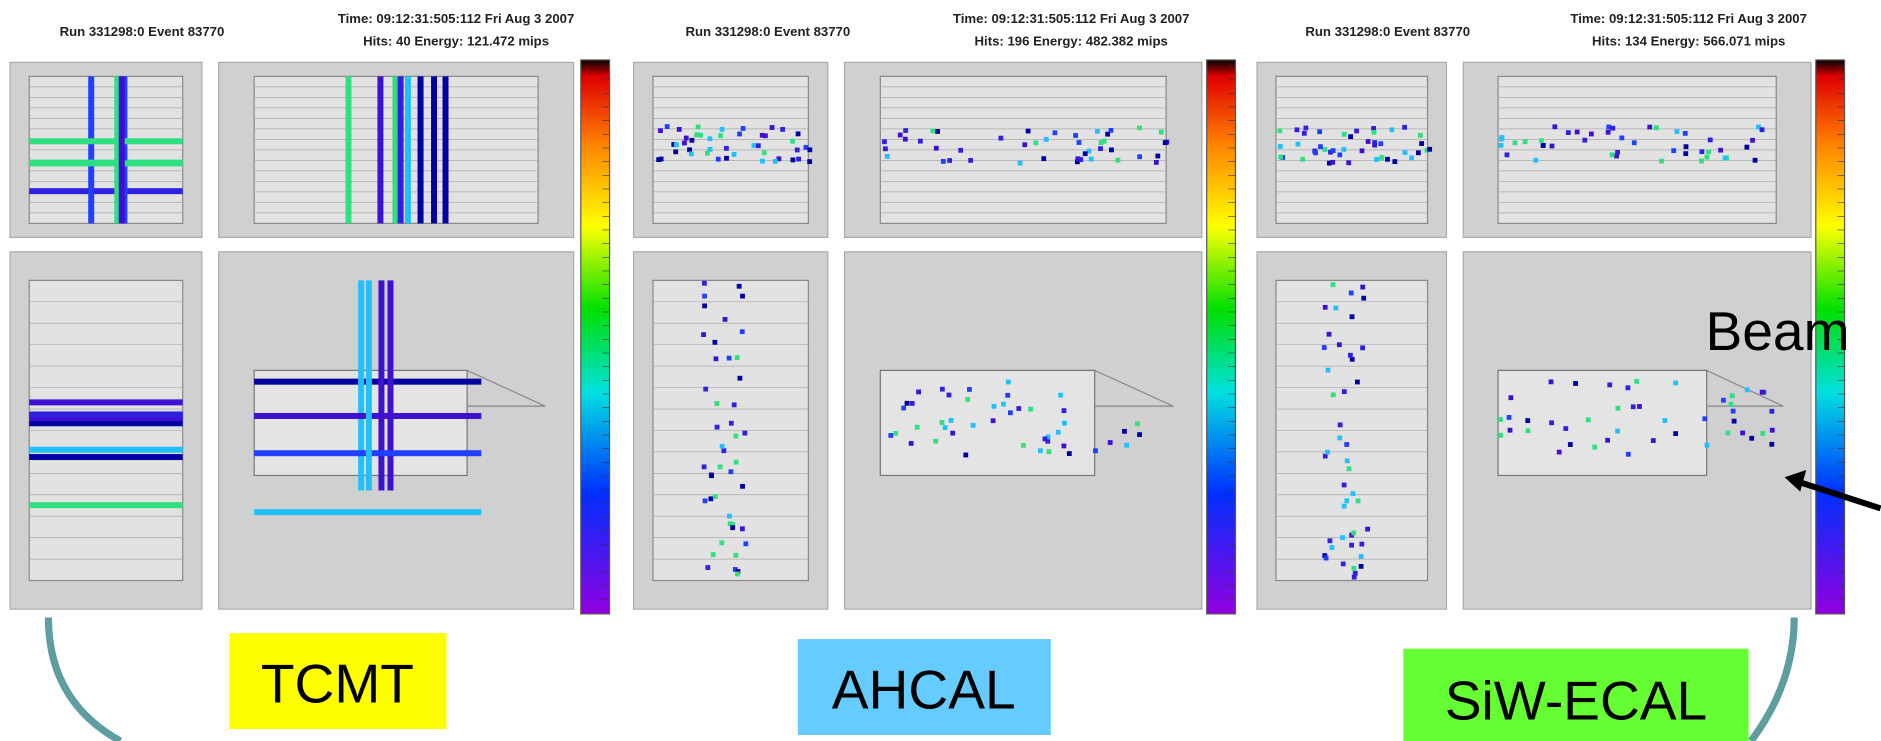 This screenshot has width=1881, height=741. What do you see at coordinates (1777, 331) in the screenshot?
I see `beam-label: Beam` at bounding box center [1777, 331].